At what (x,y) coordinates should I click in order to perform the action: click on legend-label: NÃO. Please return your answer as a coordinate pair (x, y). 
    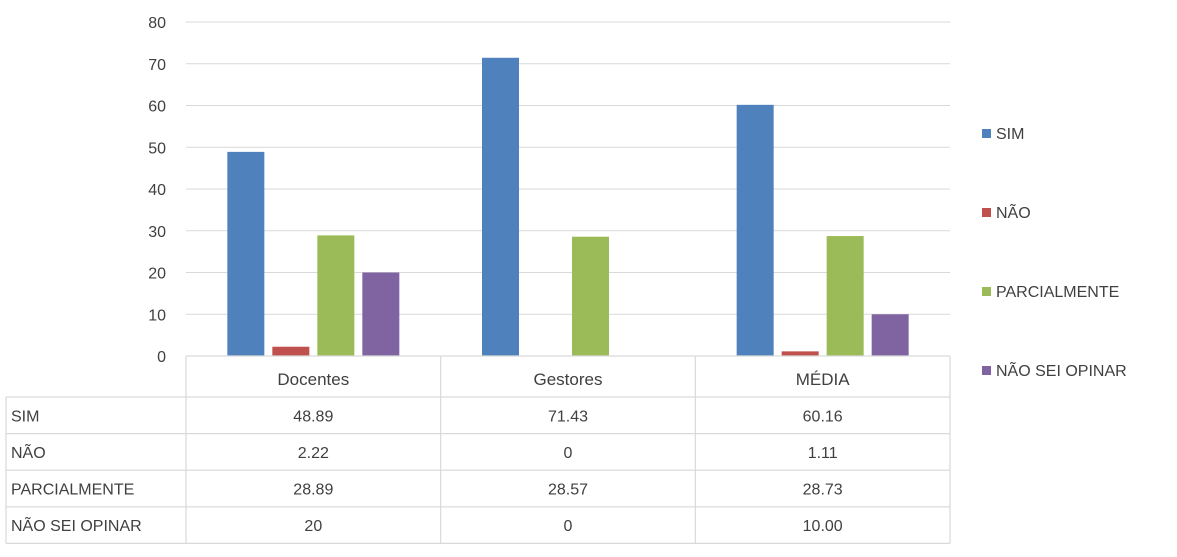
    Looking at the image, I should click on (1013, 212).